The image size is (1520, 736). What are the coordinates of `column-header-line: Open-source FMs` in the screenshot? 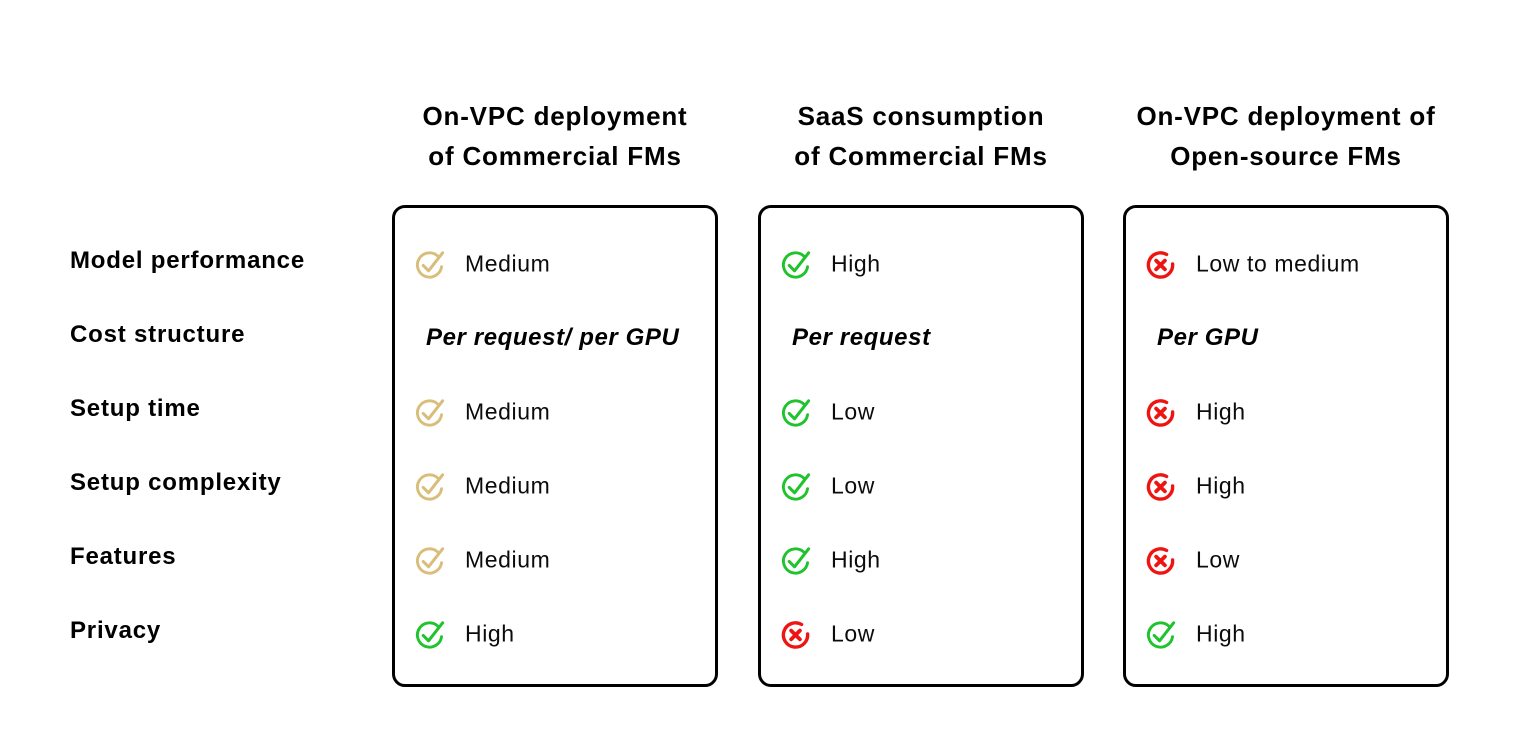 It's located at (1286, 156).